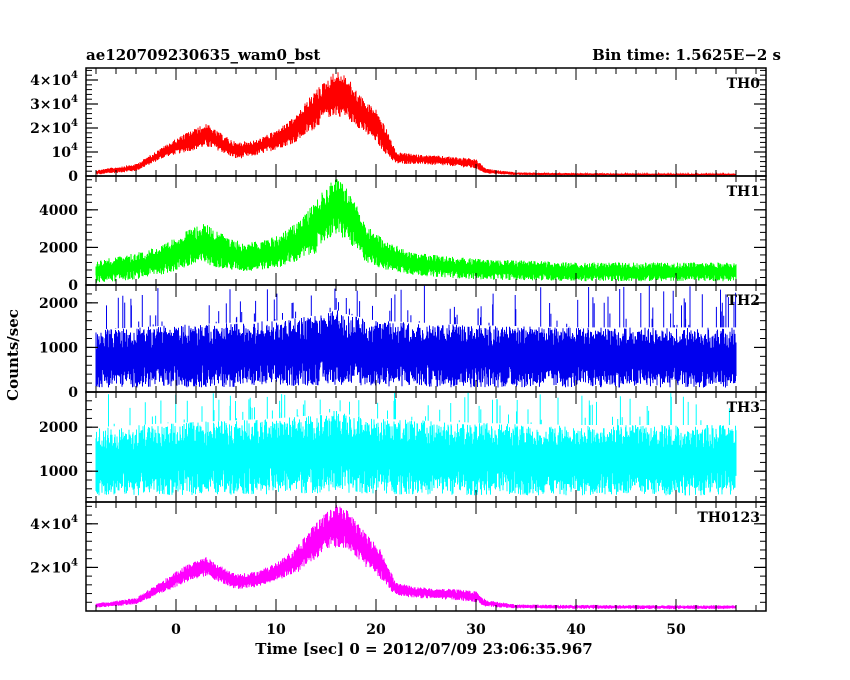 Image resolution: width=850 pixels, height=680 pixels. I want to click on series-spikes-th2, so click(421, 307).